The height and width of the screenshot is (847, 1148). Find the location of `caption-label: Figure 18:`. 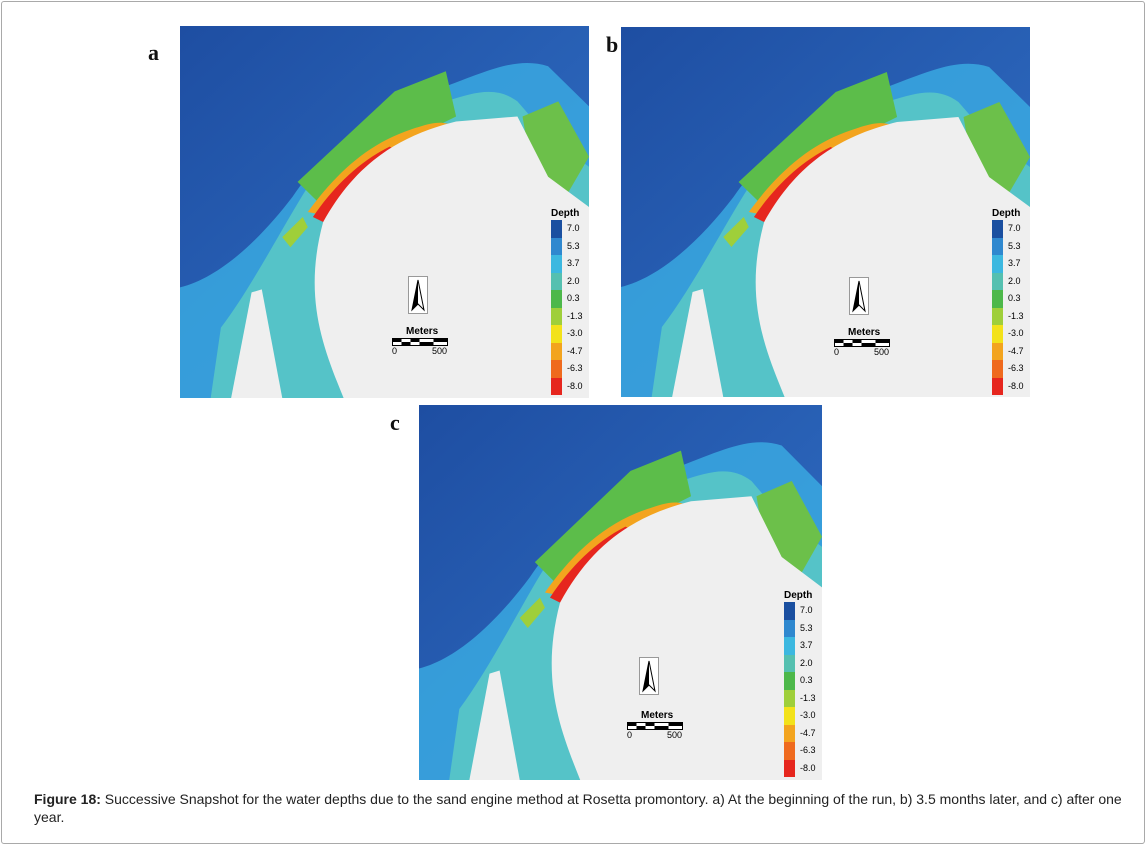

caption-label: Figure 18: is located at coordinates (67, 799).